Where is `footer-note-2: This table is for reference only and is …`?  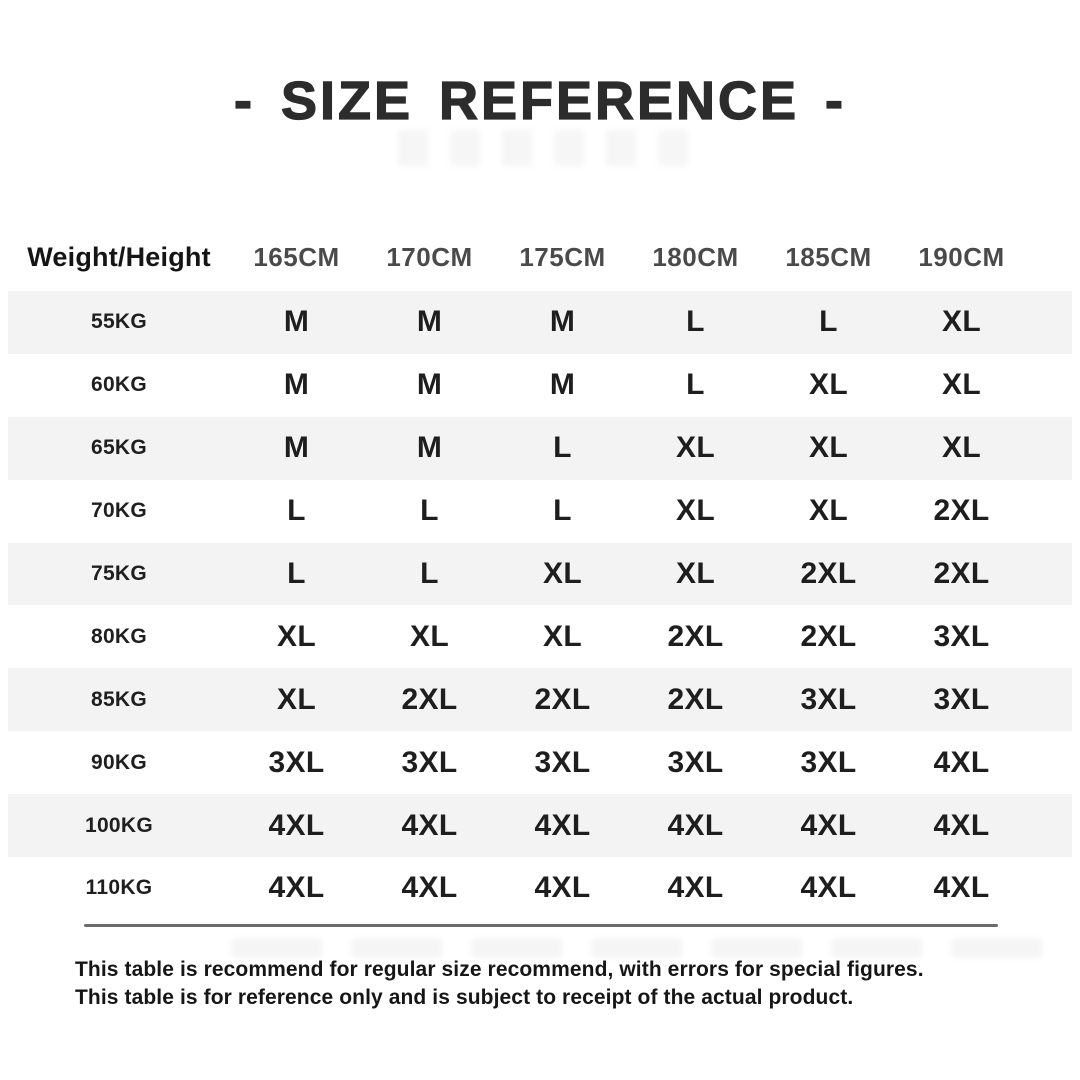
footer-note-2: This table is for reference only and is … is located at coordinates (464, 997).